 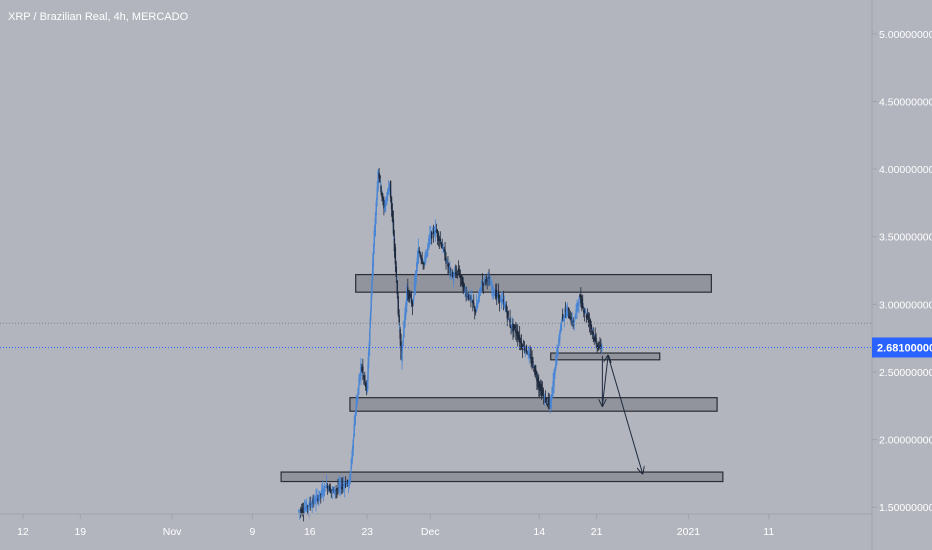 What do you see at coordinates (80, 532) in the screenshot?
I see `x-tick-label: 19` at bounding box center [80, 532].